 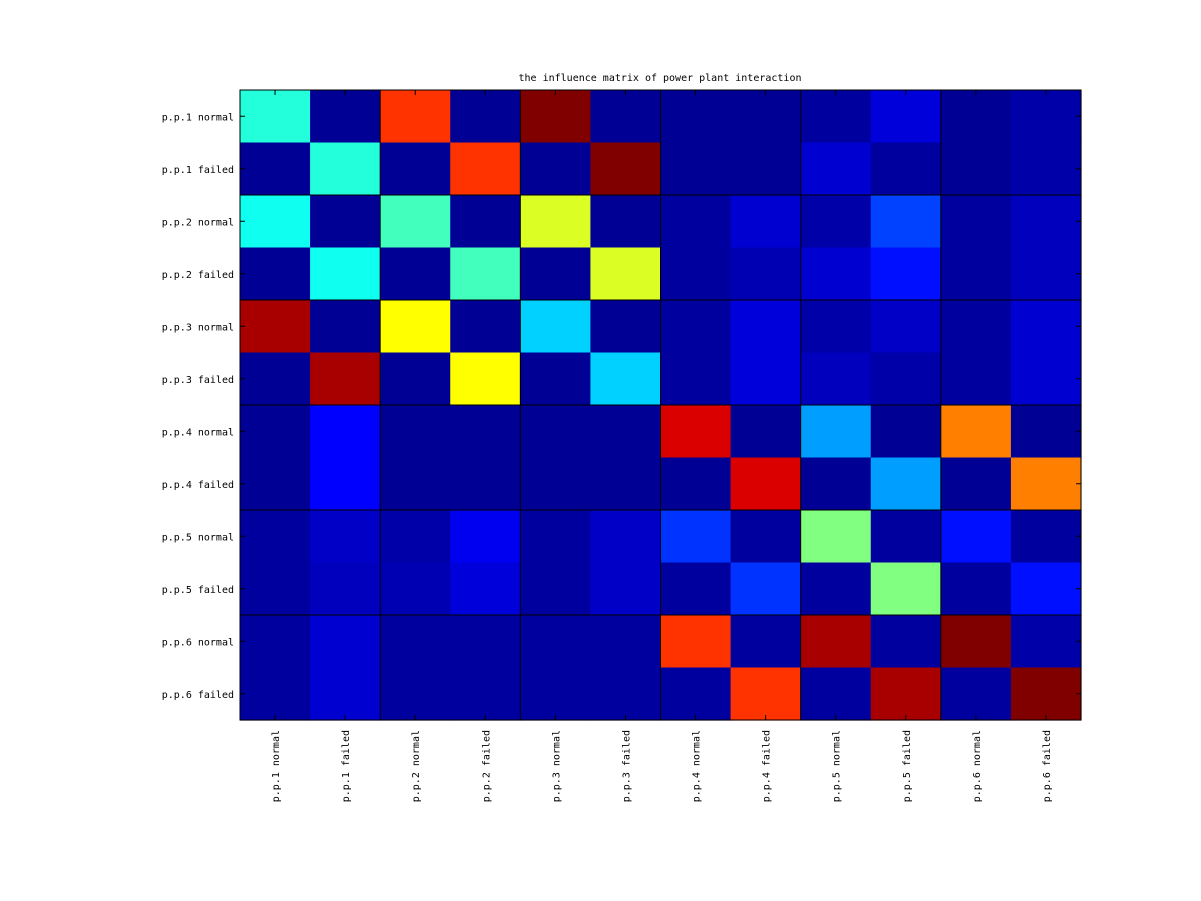 I want to click on x-tick-label: p.p.4 failed, so click(x=767, y=766).